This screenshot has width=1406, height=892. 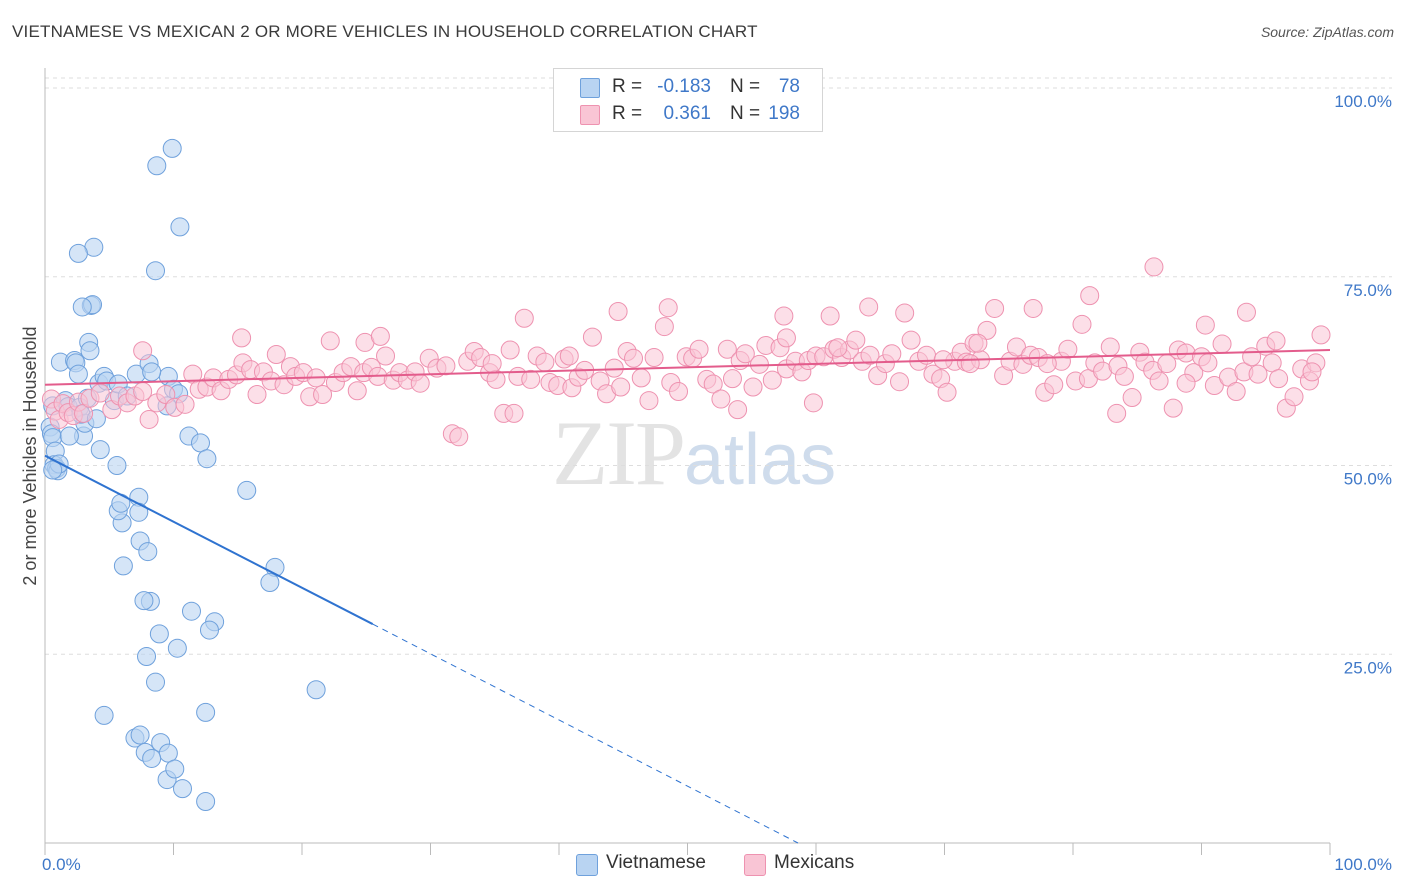 What do you see at coordinates (587, 865) in the screenshot?
I see `bottom-legend-swatch-vietnamese` at bounding box center [587, 865].